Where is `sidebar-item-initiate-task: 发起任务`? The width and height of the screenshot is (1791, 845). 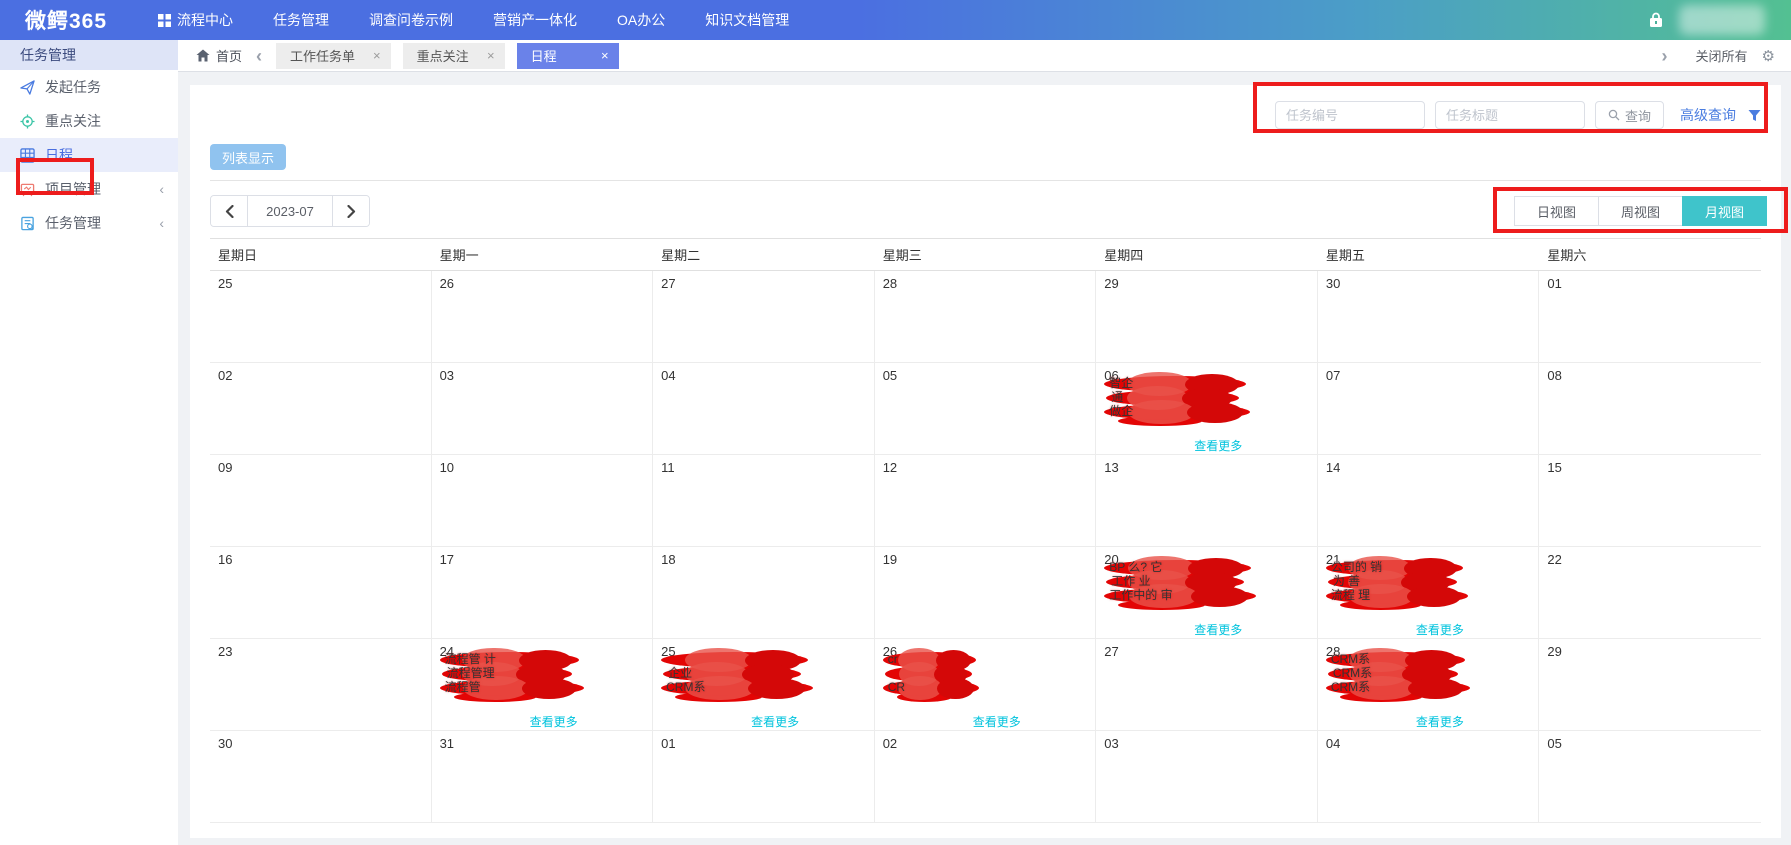
sidebar-item-initiate-task: 发起任务 is located at coordinates (89, 87).